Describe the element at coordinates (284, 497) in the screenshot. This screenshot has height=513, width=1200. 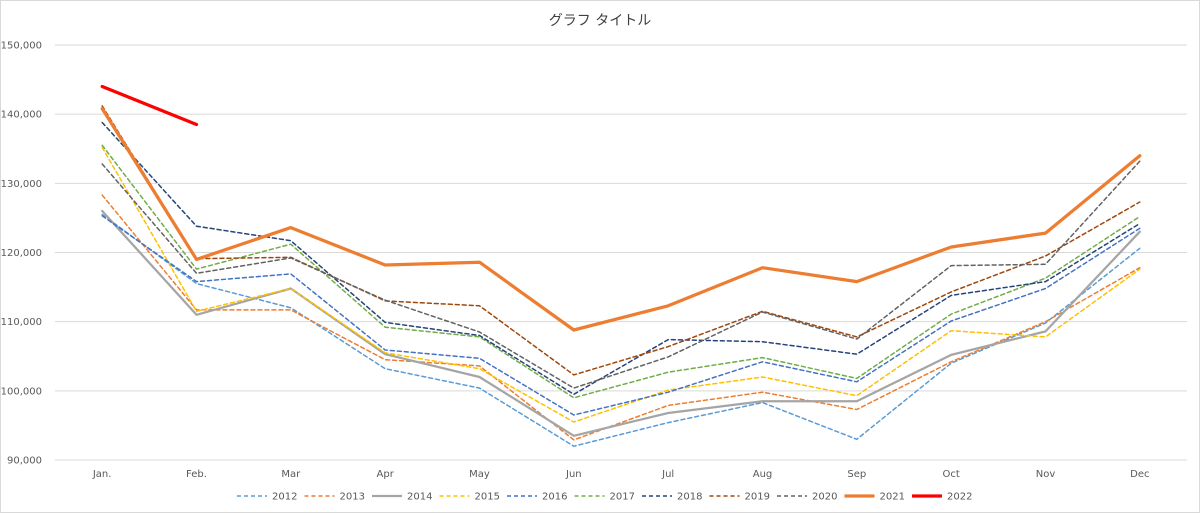
I see `legend-label: 2012` at that location.